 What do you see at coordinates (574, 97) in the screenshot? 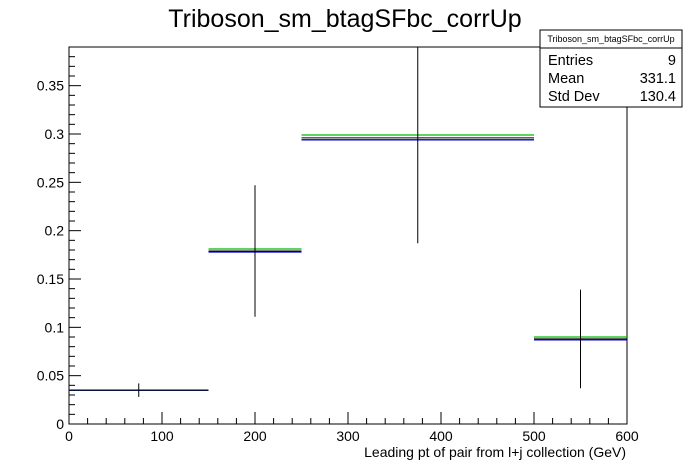
I see `stats-stddev-label: Std Dev` at bounding box center [574, 97].